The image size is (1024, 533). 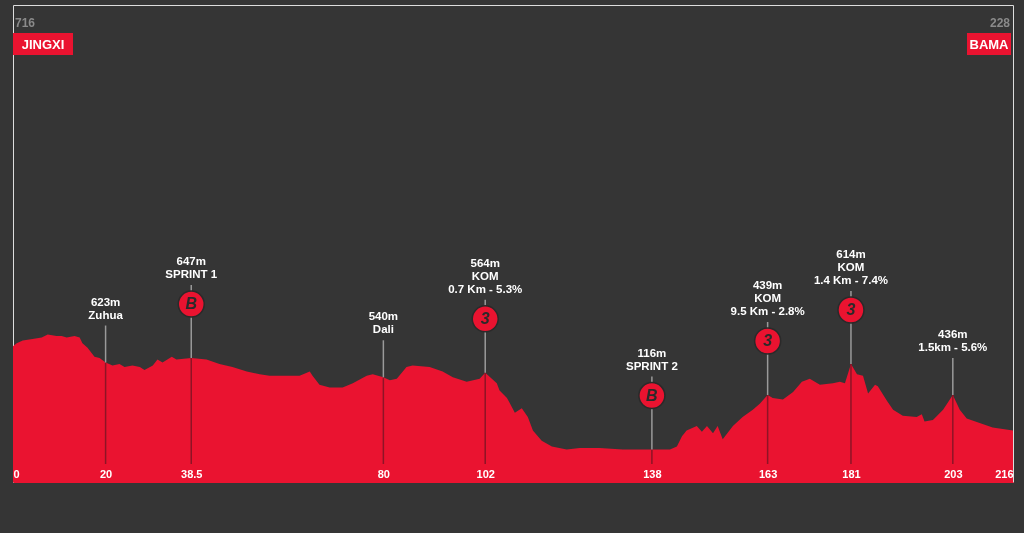 I want to click on text: 228 BAMA, so click(x=990, y=34).